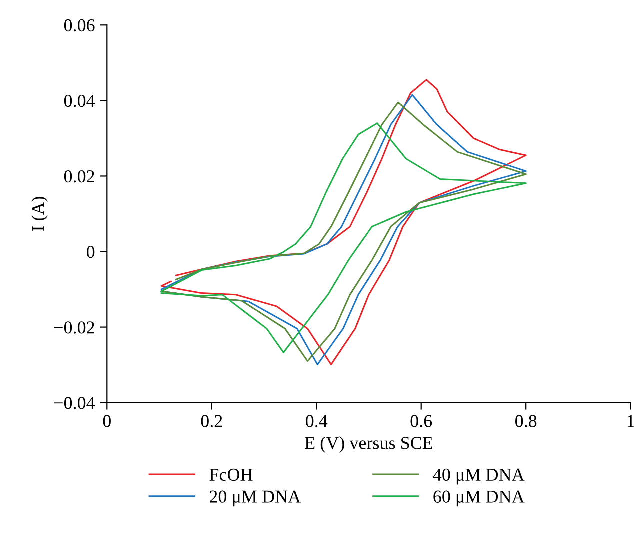  I want to click on y-tick-label: −0.02, so click(74, 328).